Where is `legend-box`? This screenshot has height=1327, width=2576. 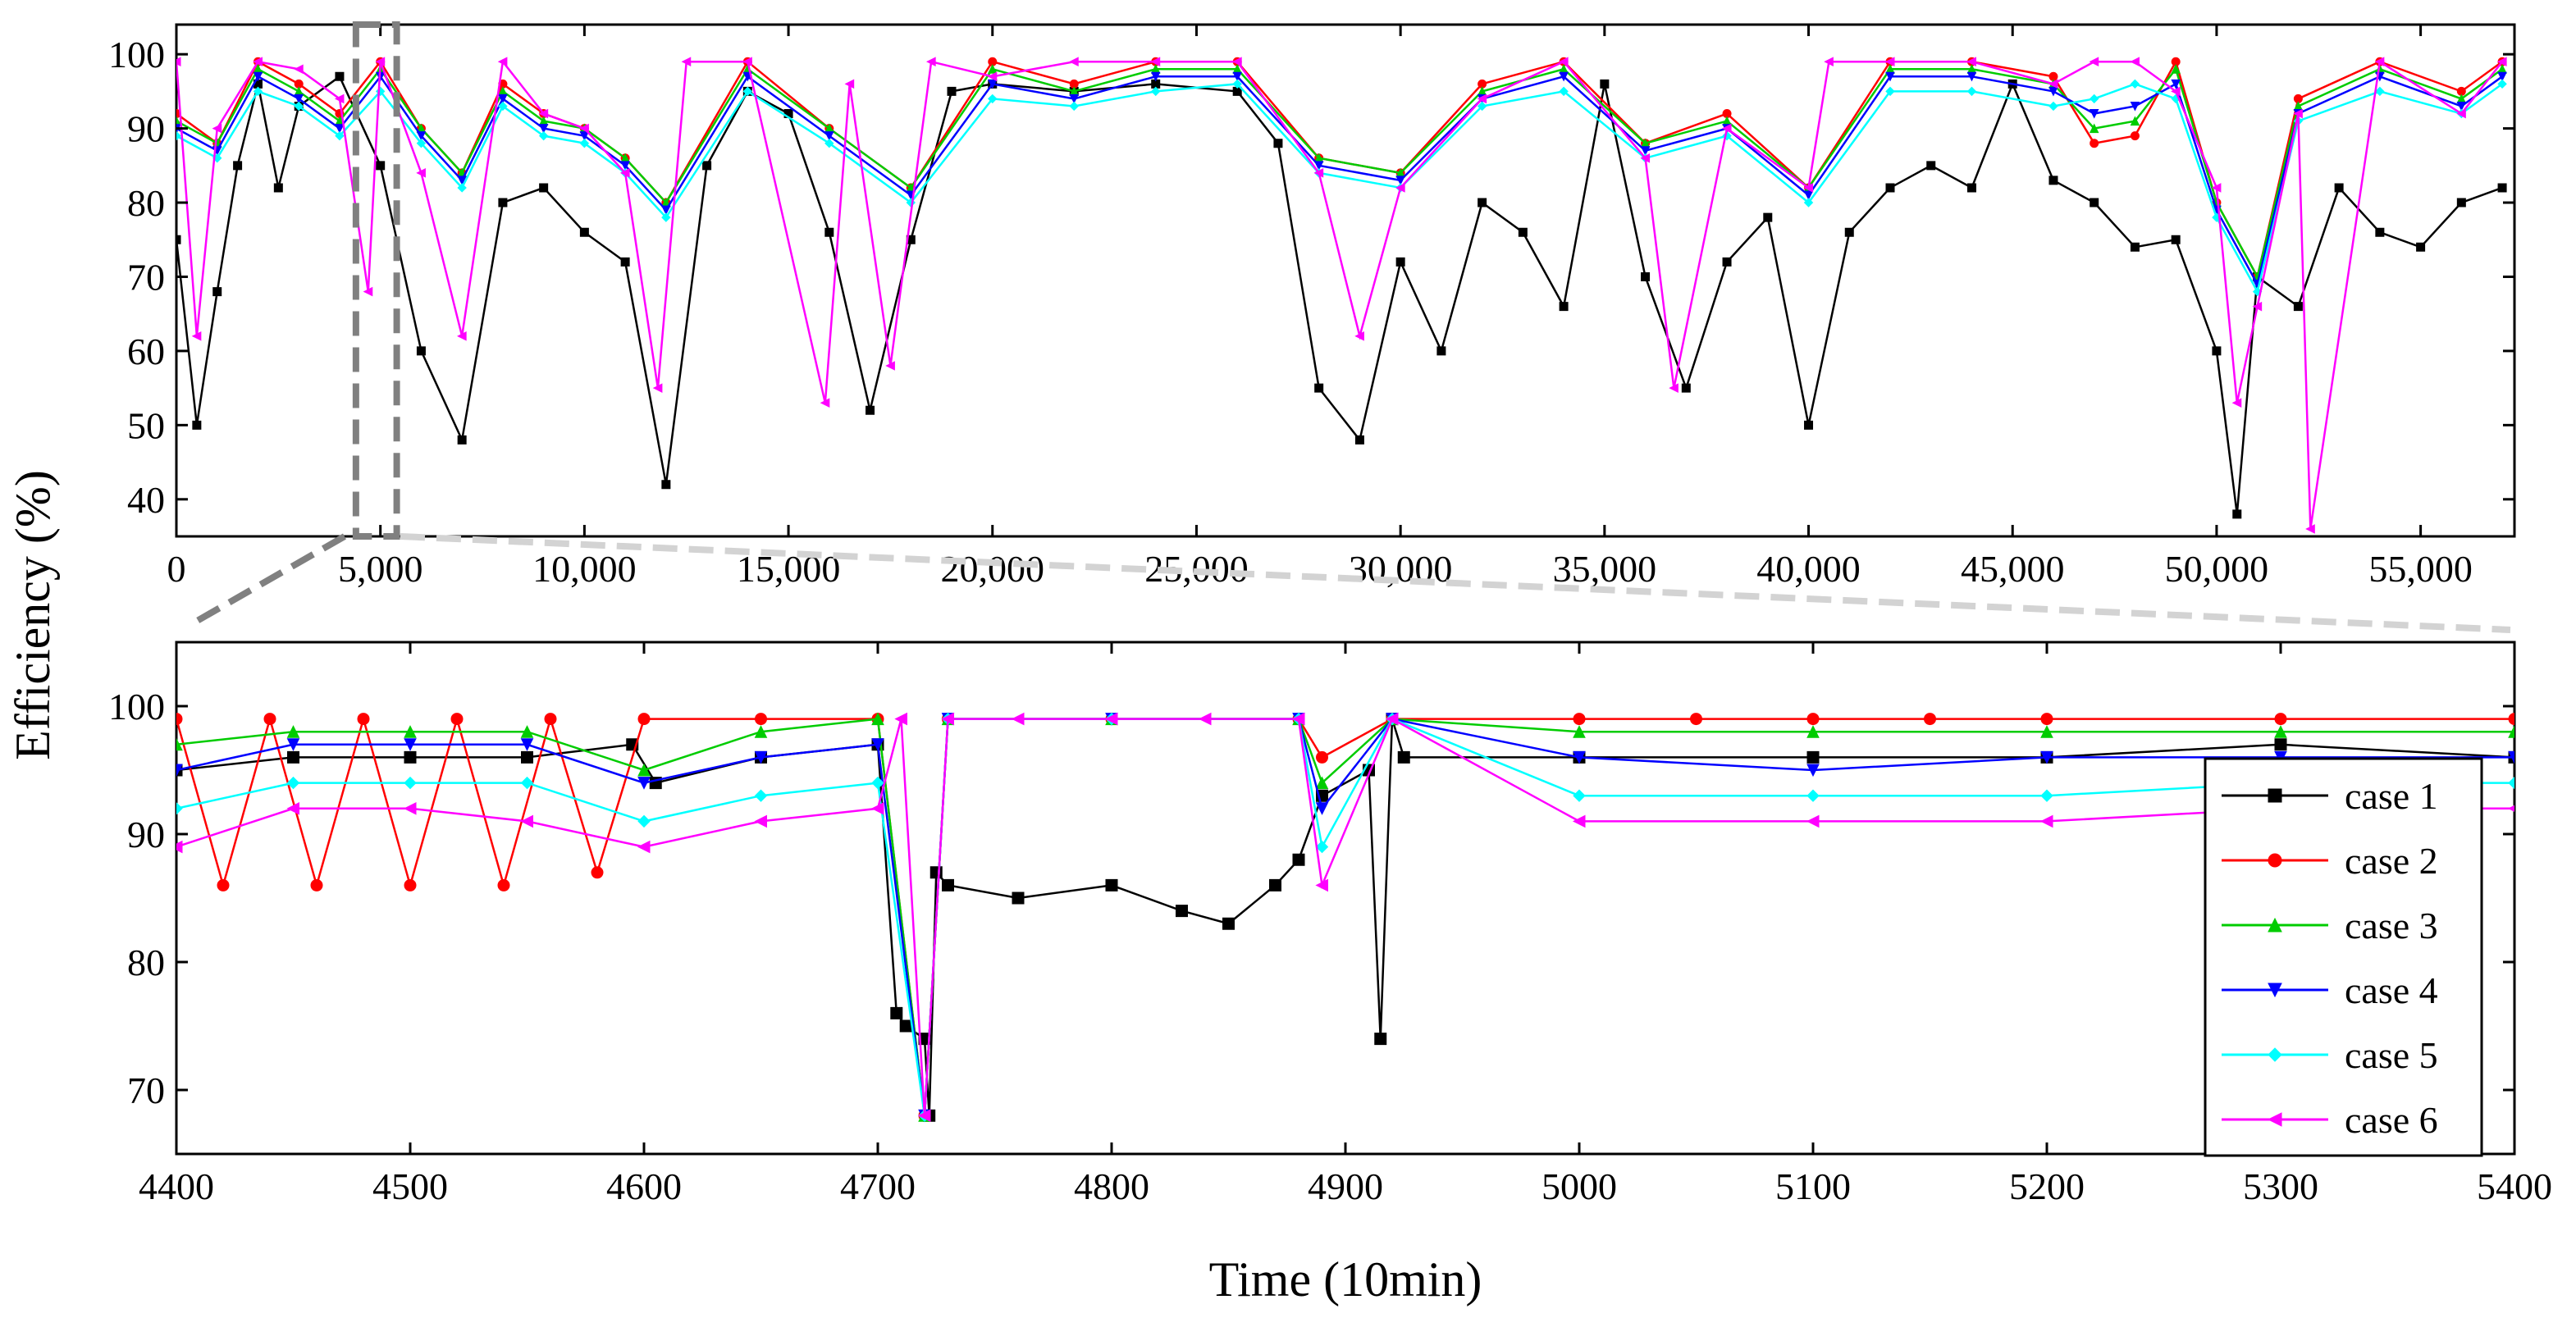
legend-box is located at coordinates (2344, 957).